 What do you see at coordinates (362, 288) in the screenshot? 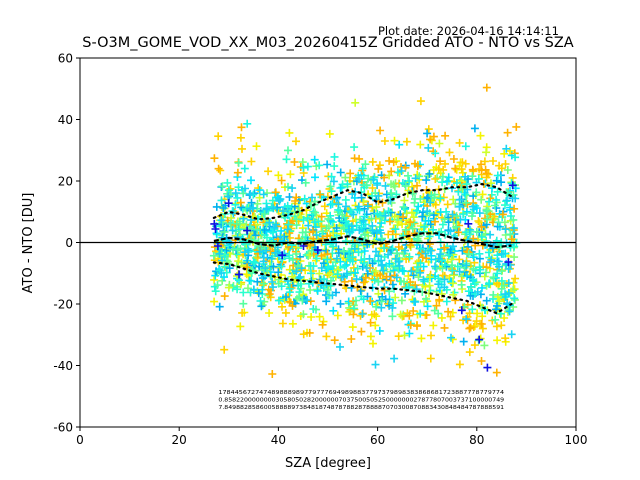
I see `lower-std-line` at bounding box center [362, 288].